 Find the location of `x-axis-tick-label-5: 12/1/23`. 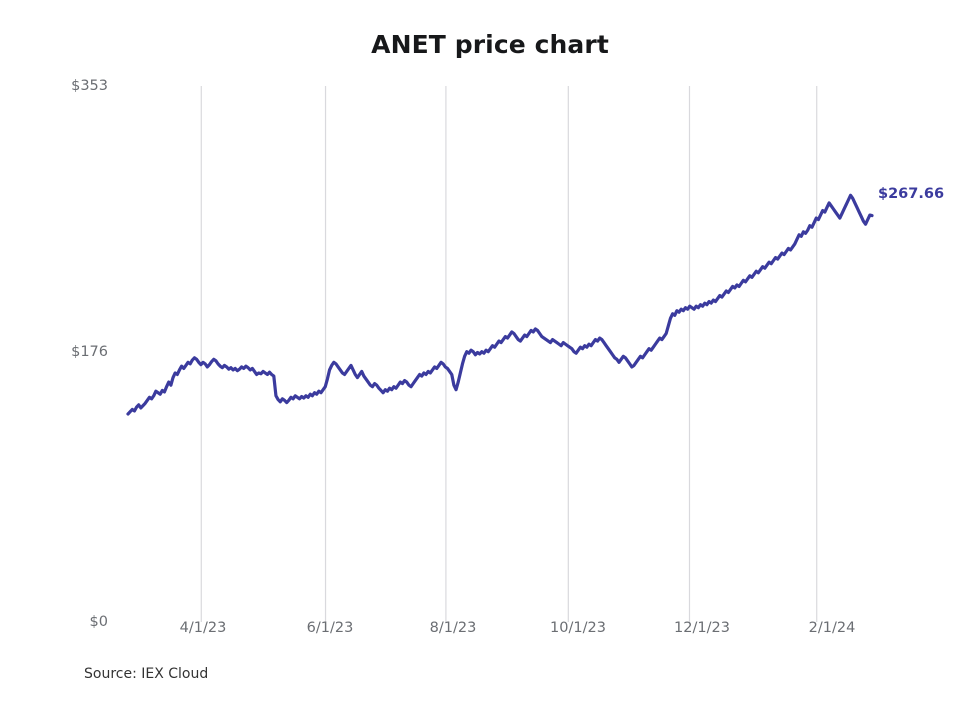

x-axis-tick-label-5: 12/1/23 is located at coordinates (702, 628).